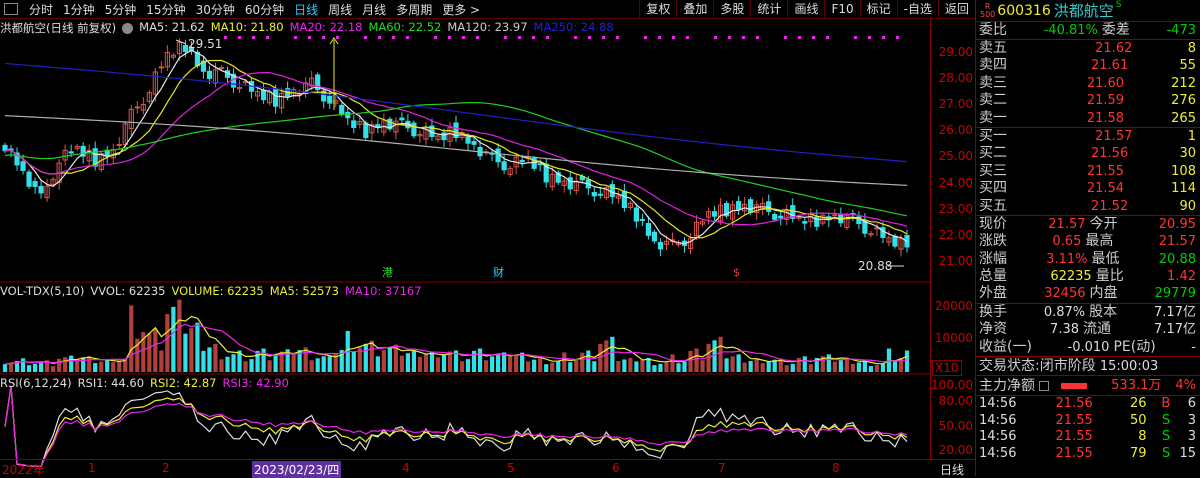 This screenshot has height=478, width=1200. I want to click on toolbar-button: 多股, so click(731, 9).